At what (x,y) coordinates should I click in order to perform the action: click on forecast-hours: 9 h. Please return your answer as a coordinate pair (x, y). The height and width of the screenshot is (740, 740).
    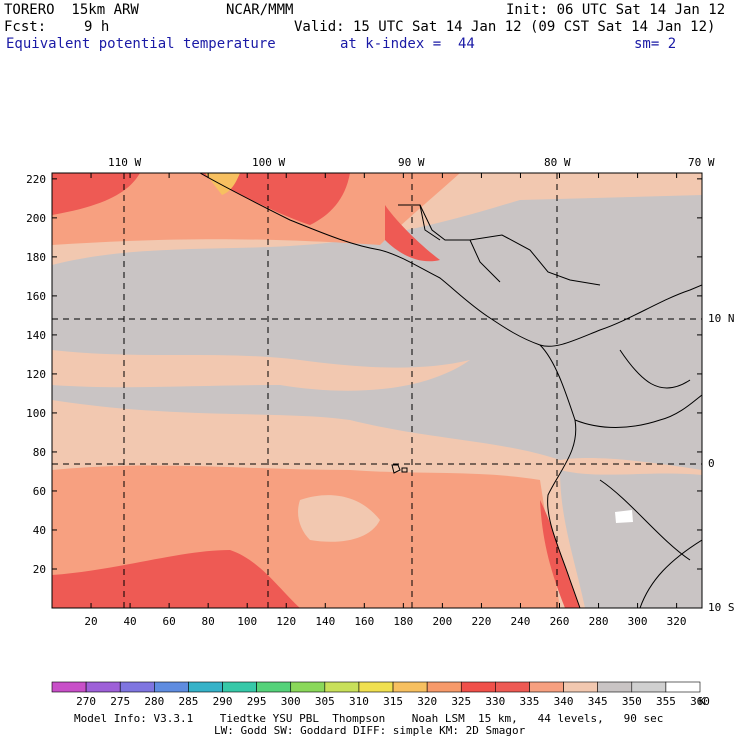
    Looking at the image, I should click on (97, 27).